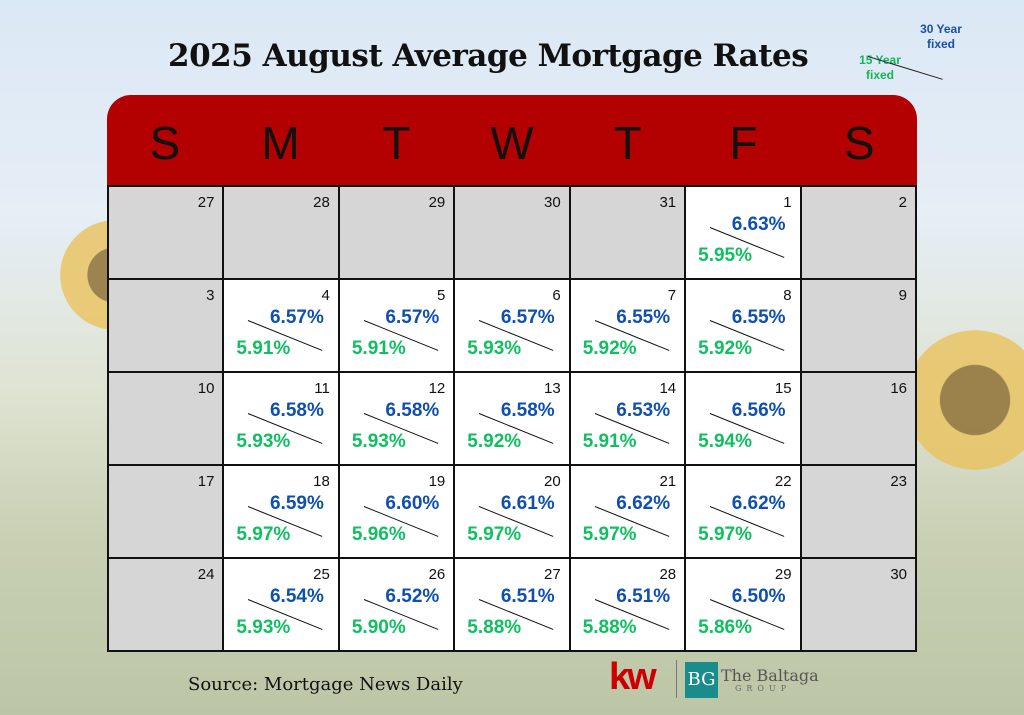 The height and width of the screenshot is (715, 1024). Describe the element at coordinates (437, 481) in the screenshot. I see `day-number: 19` at that location.